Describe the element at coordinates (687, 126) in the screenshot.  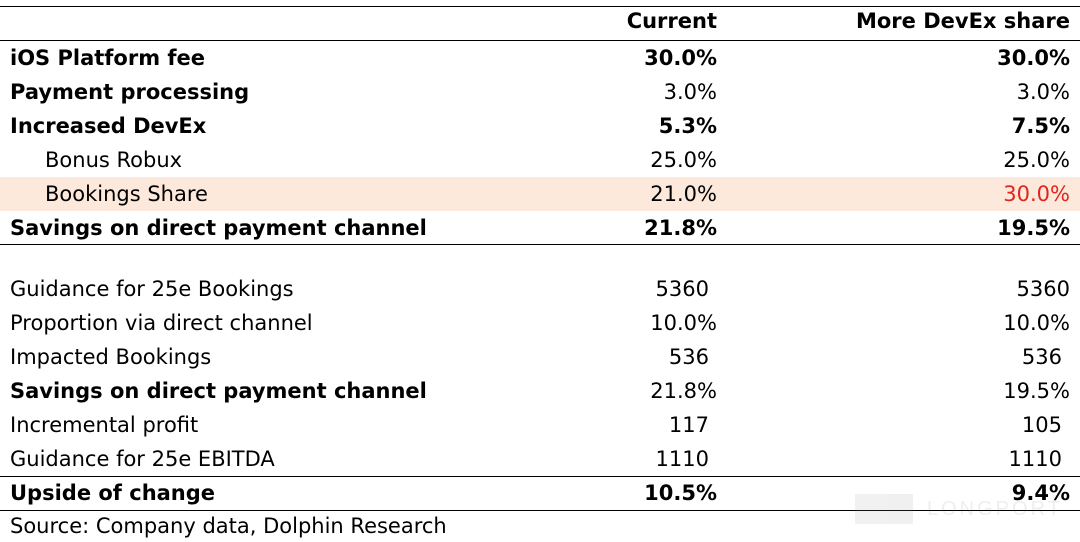
I see `current-value: 5.3%` at that location.